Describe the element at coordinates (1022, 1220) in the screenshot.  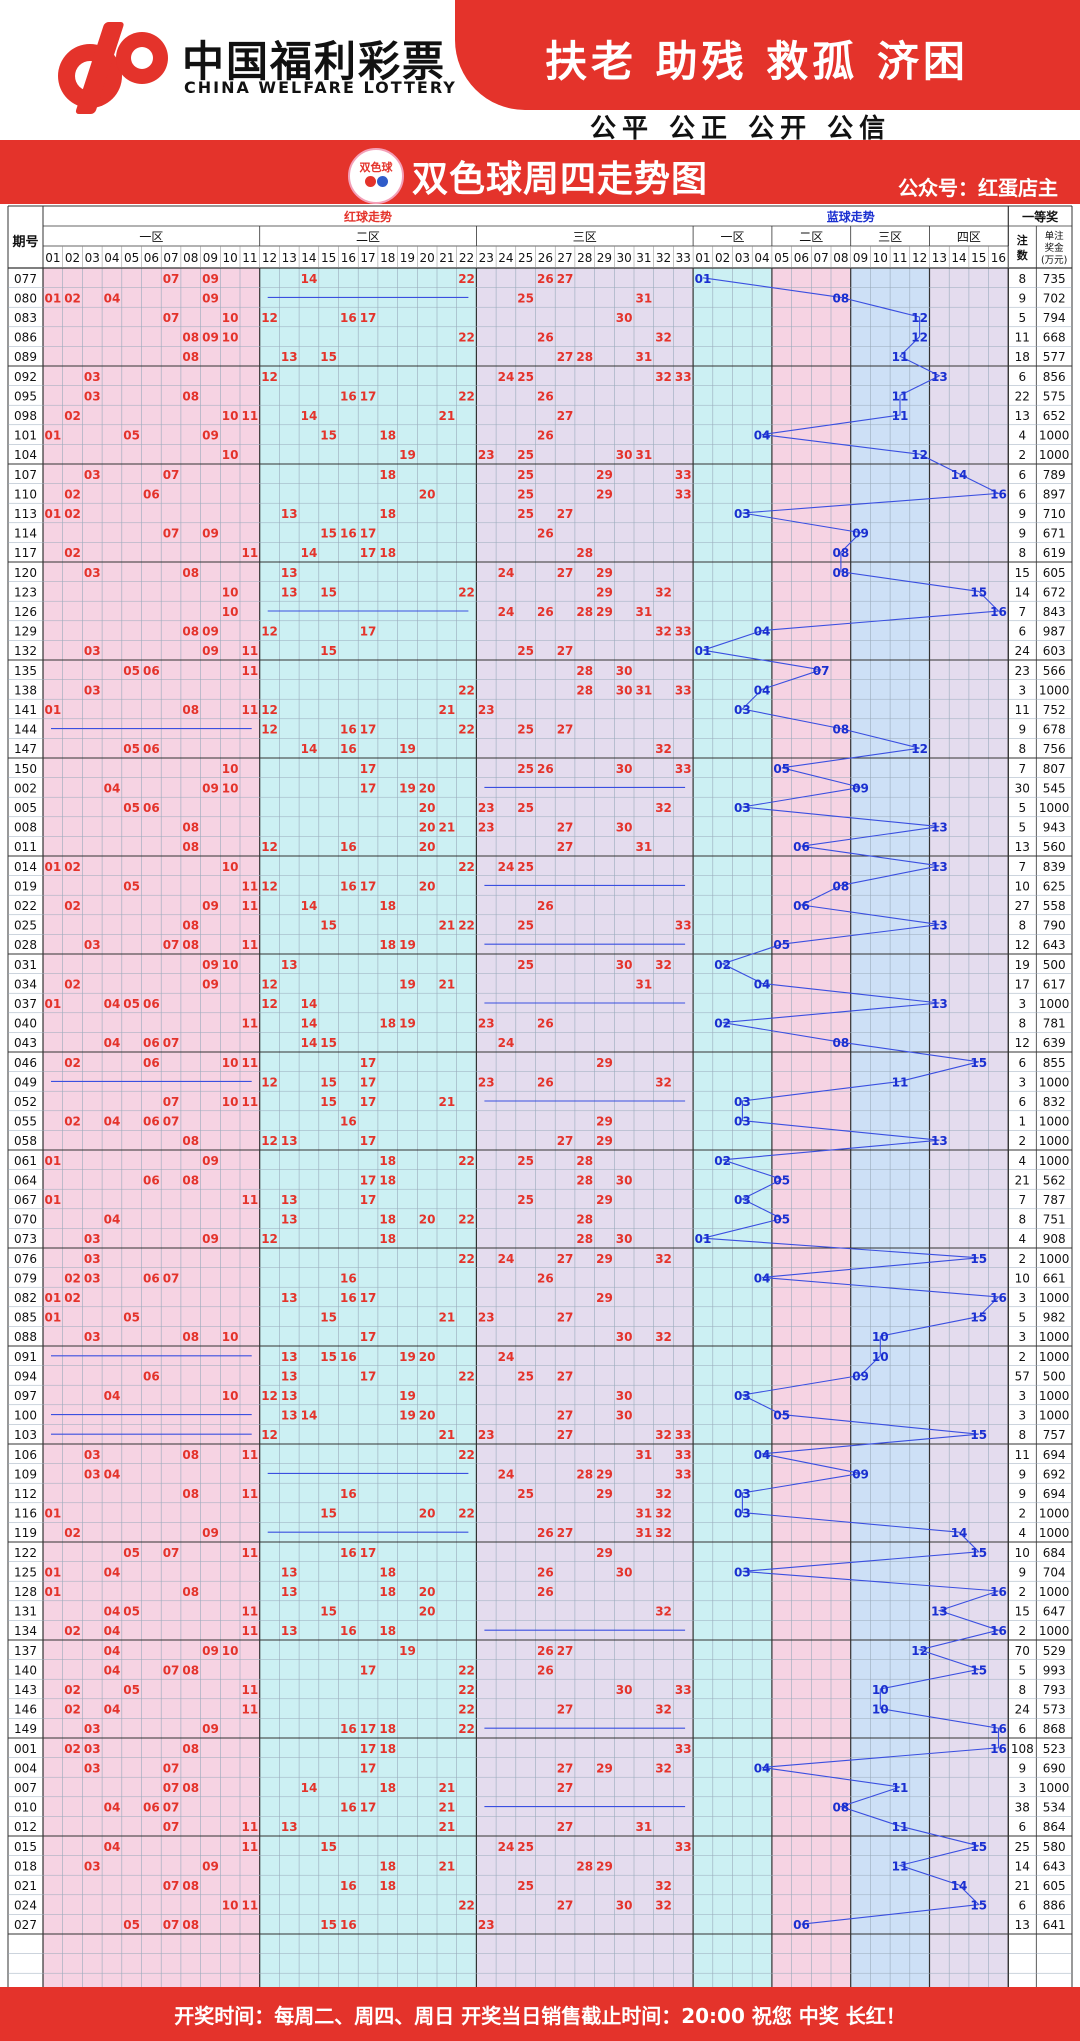
I see `winner-count: 8` at that location.